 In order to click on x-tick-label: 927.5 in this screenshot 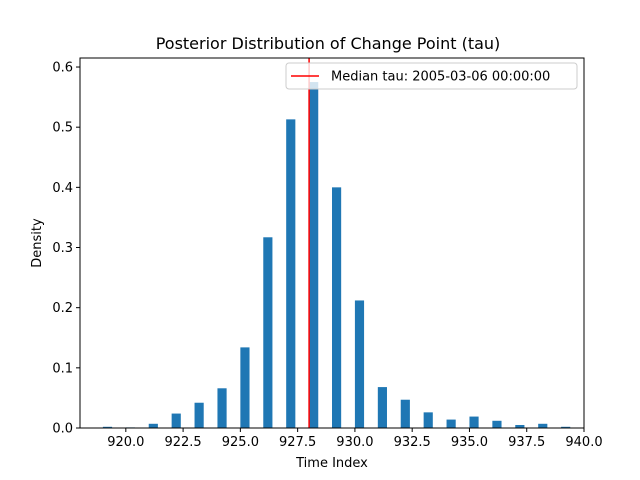, I will do `click(297, 442)`.